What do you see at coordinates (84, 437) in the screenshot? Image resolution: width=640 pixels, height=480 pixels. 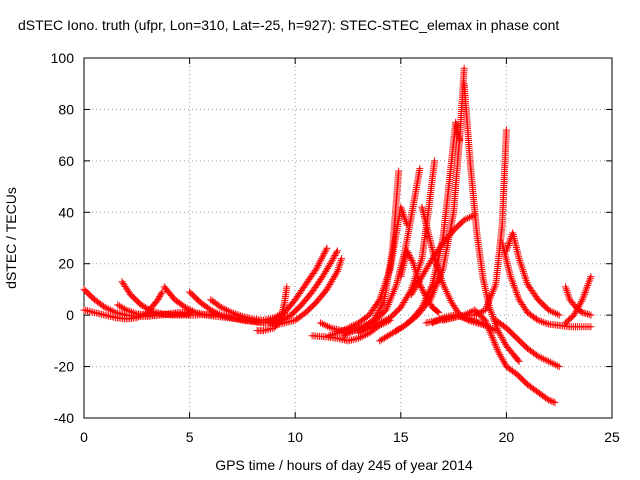 I see `x-tick-label: 0` at bounding box center [84, 437].